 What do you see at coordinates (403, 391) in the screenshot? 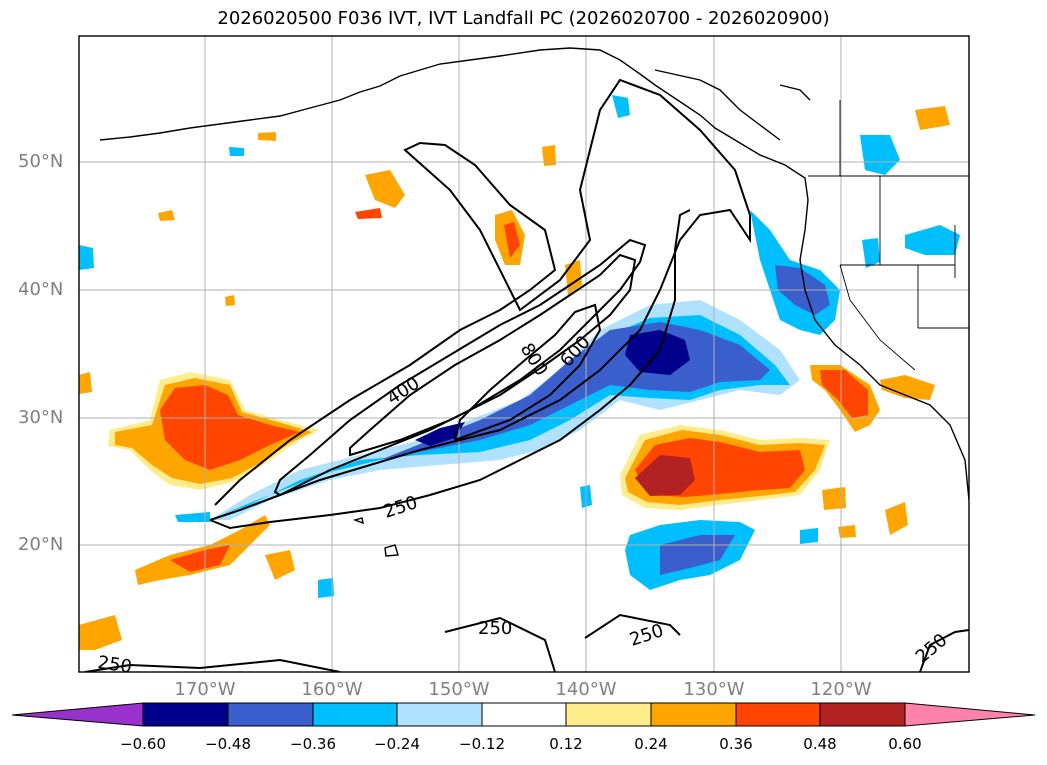
I see `contour-label: 400` at bounding box center [403, 391].